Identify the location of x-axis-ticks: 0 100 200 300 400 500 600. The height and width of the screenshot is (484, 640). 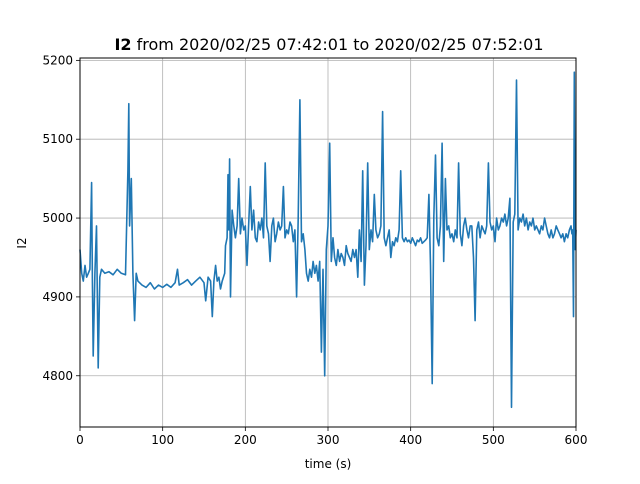
(331, 437).